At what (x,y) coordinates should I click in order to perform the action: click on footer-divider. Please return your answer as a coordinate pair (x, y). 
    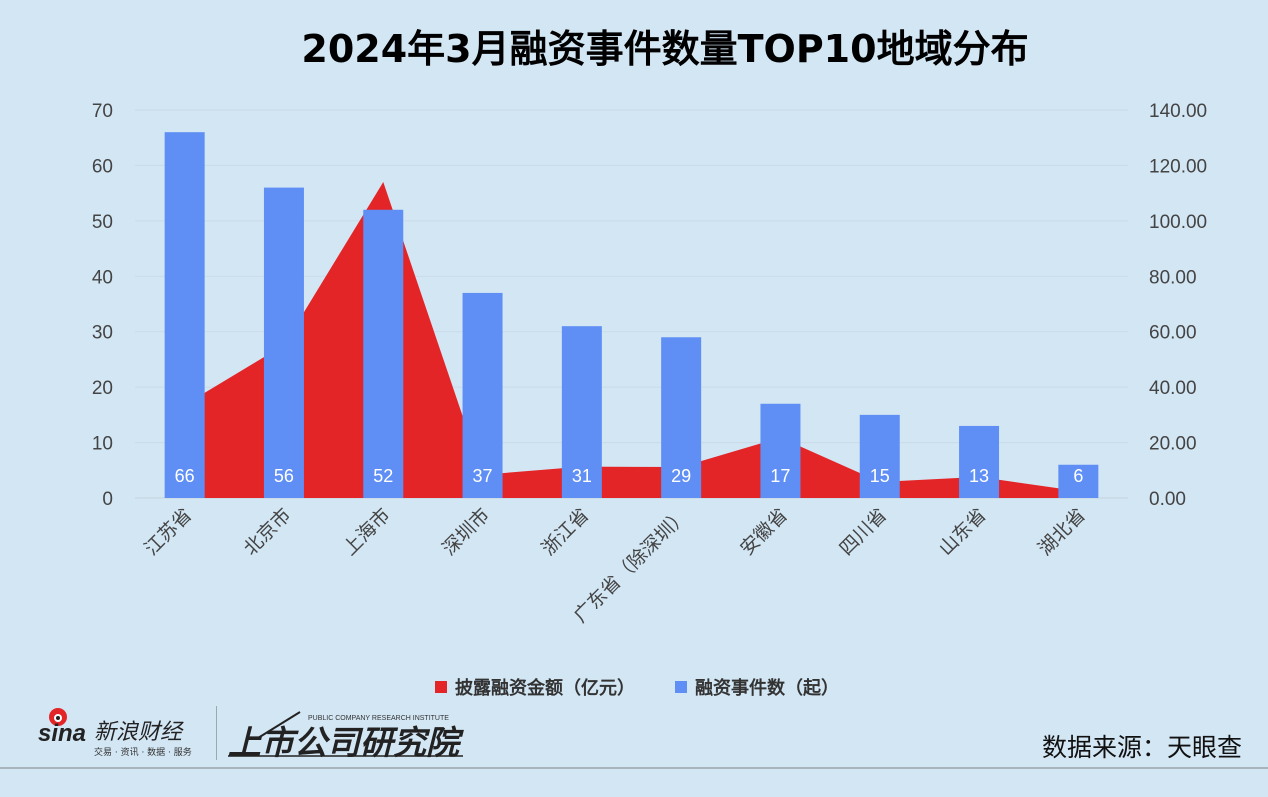
    Looking at the image, I should click on (634, 768).